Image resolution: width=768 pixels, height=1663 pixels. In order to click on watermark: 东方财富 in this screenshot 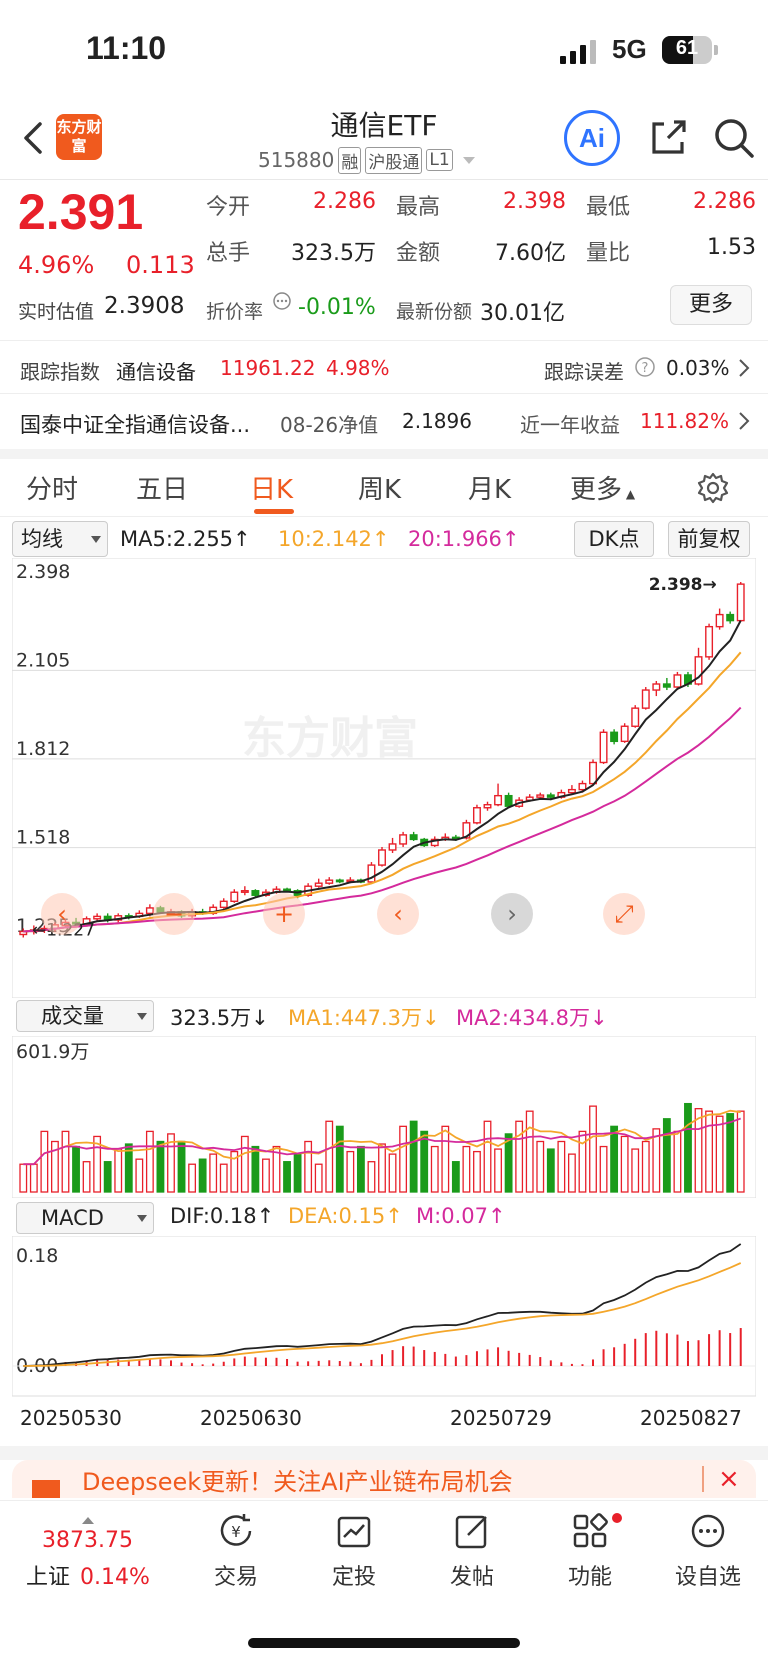, I will do `click(330, 738)`.